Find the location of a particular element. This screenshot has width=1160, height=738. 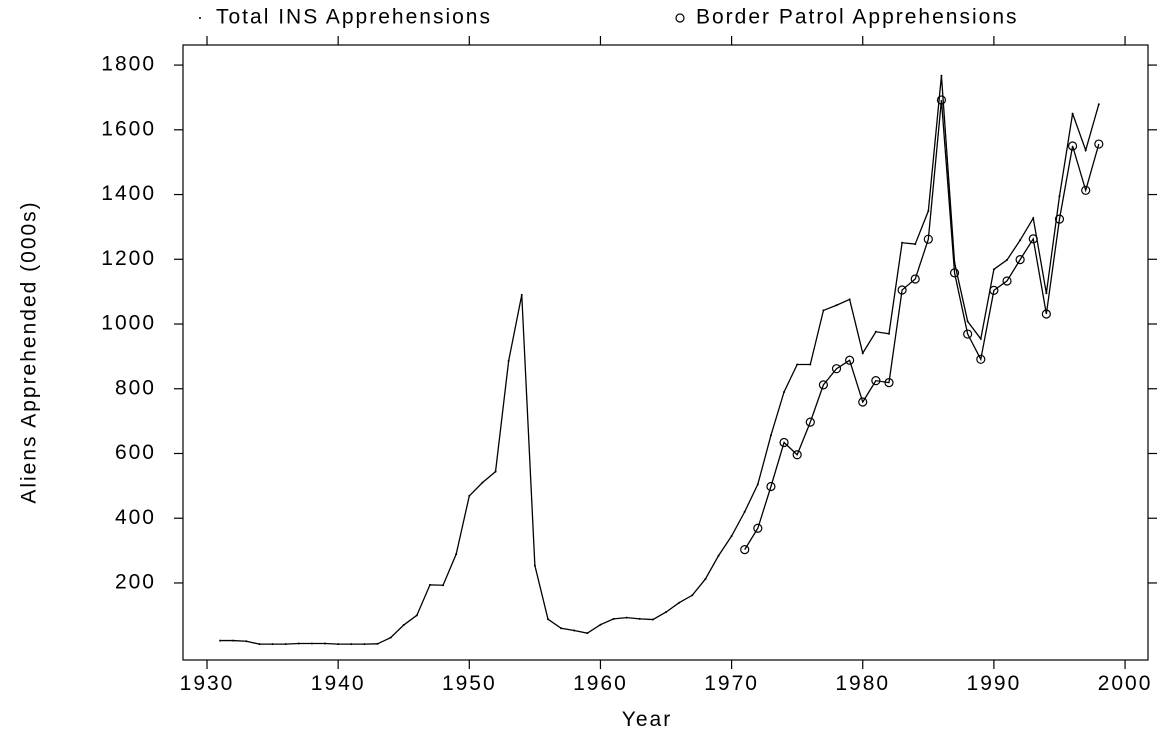

x-tick-label: 1990 is located at coordinates (994, 683).